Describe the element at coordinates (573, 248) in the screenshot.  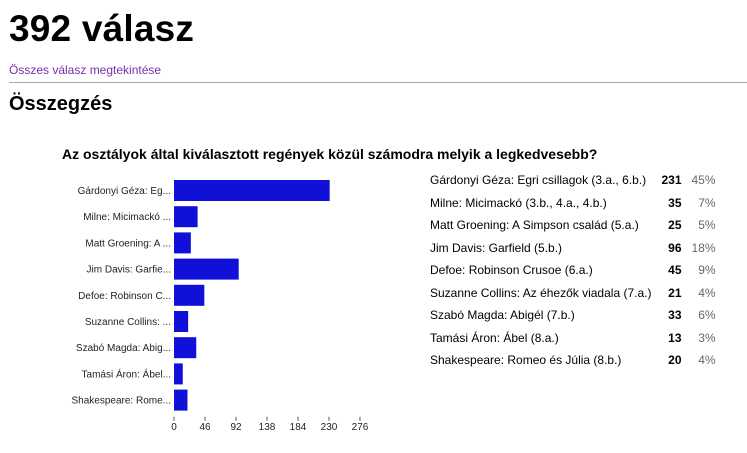
I see `table-row: Jim Davis: Garfield (5.b.) 96 18%` at that location.